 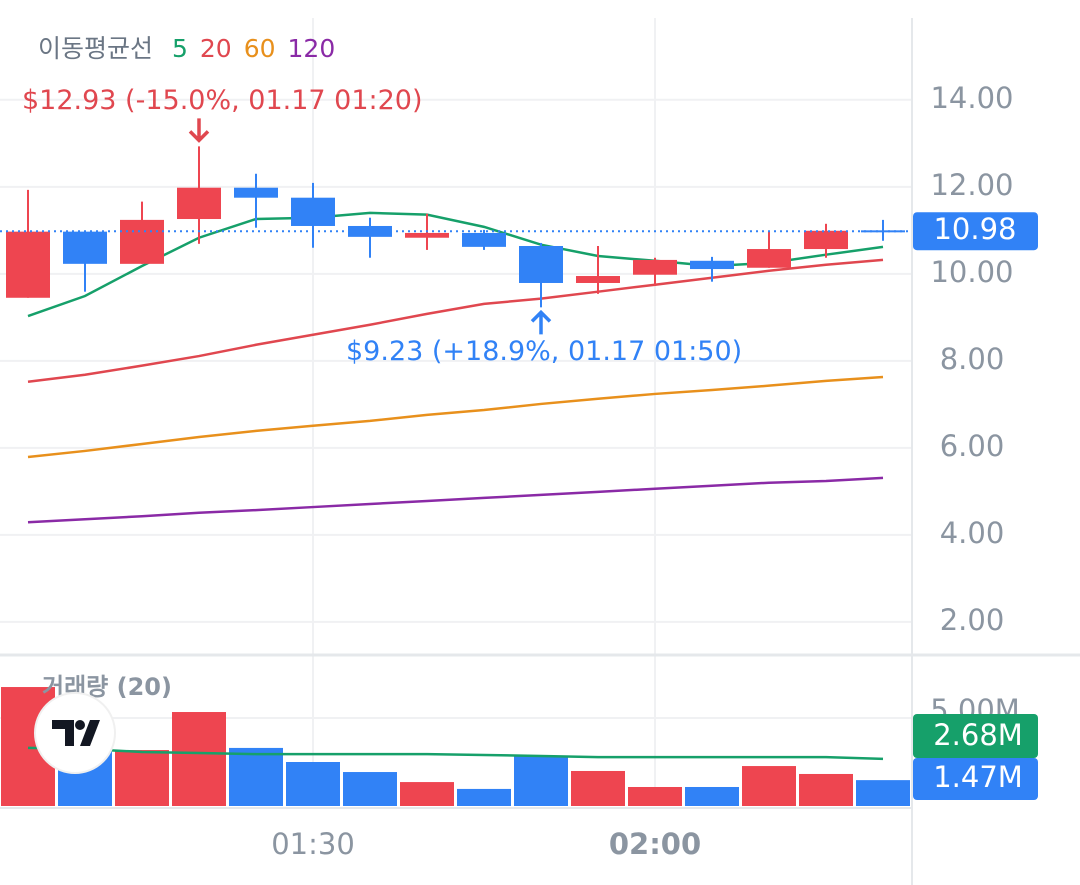 I want to click on logo-circle, so click(x=75, y=733).